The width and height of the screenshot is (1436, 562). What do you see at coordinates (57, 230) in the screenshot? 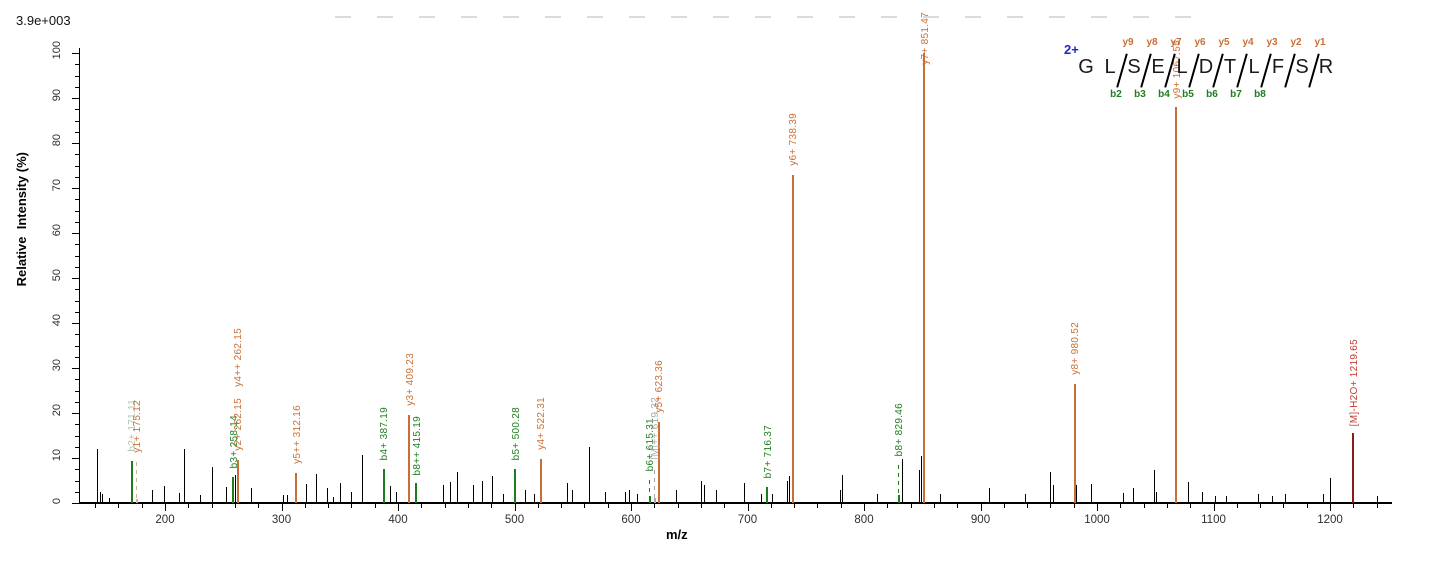
I see `y-tick-label: 60` at bounding box center [57, 230].